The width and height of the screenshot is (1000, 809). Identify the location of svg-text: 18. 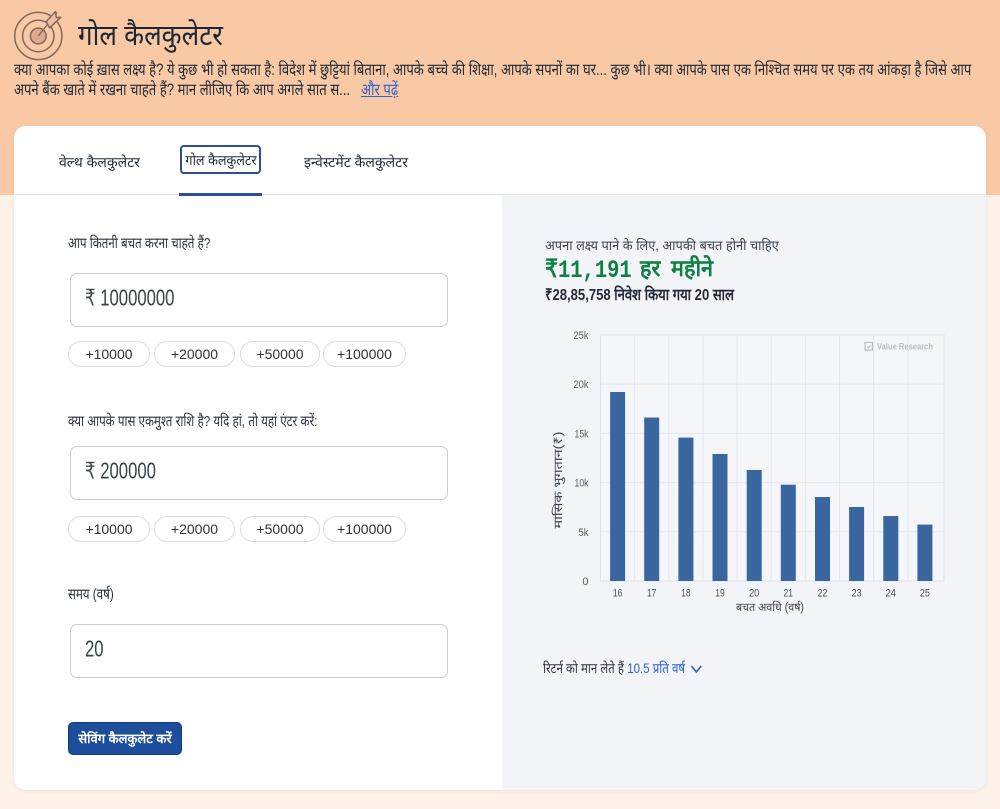
(686, 594).